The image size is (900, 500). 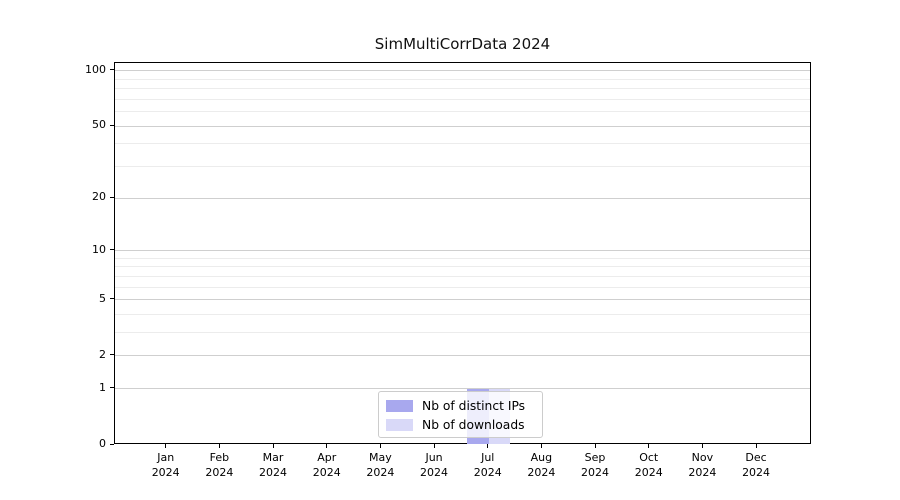 What do you see at coordinates (102, 443) in the screenshot?
I see `y-tick-label: 0` at bounding box center [102, 443].